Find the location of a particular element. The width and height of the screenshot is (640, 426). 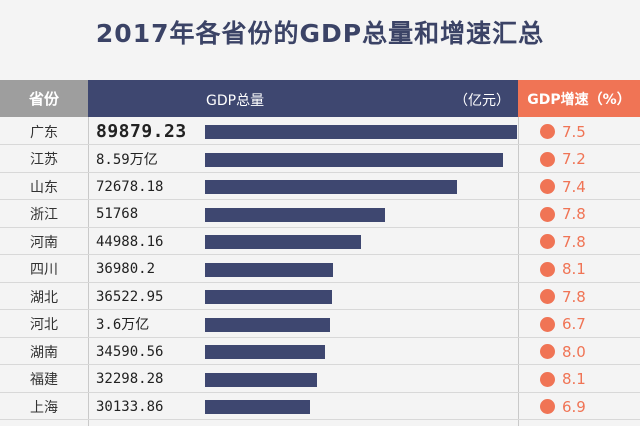

table-row: 四川 36980.2 8.1 is located at coordinates (320, 269).